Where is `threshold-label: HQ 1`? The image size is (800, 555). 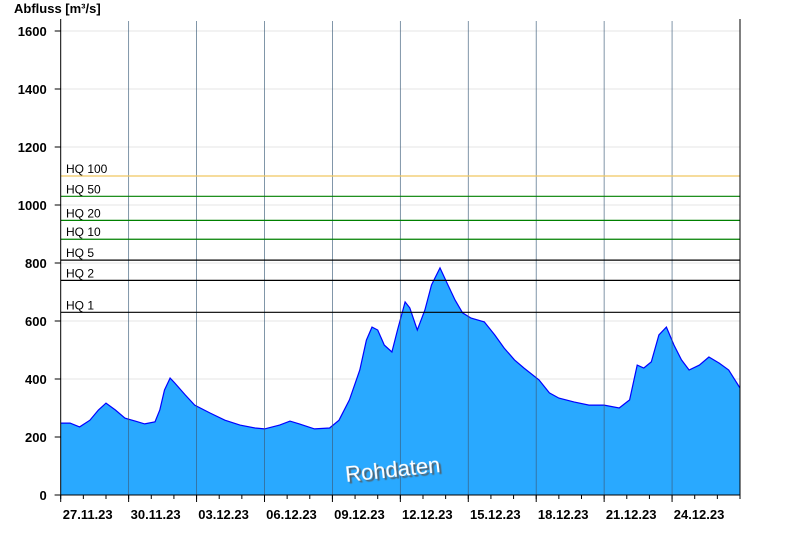
threshold-label: HQ 1 is located at coordinates (80, 305).